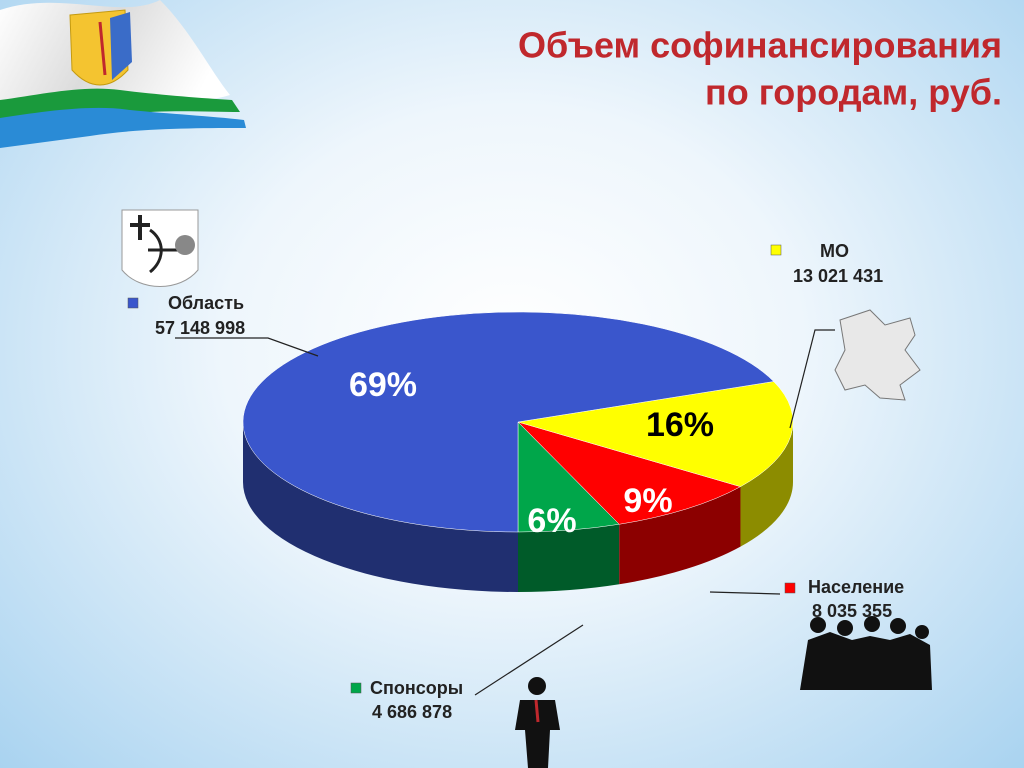 The width and height of the screenshot is (1024, 768). Describe the element at coordinates (383, 385) in the screenshot. I see `value-label: 69%` at that location.